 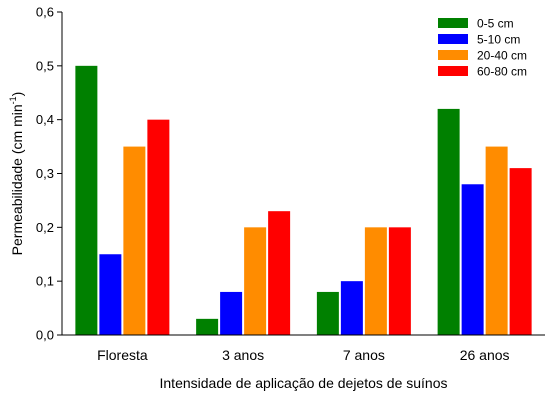 I want to click on y-tick-label: 0,4, so click(x=45, y=119).